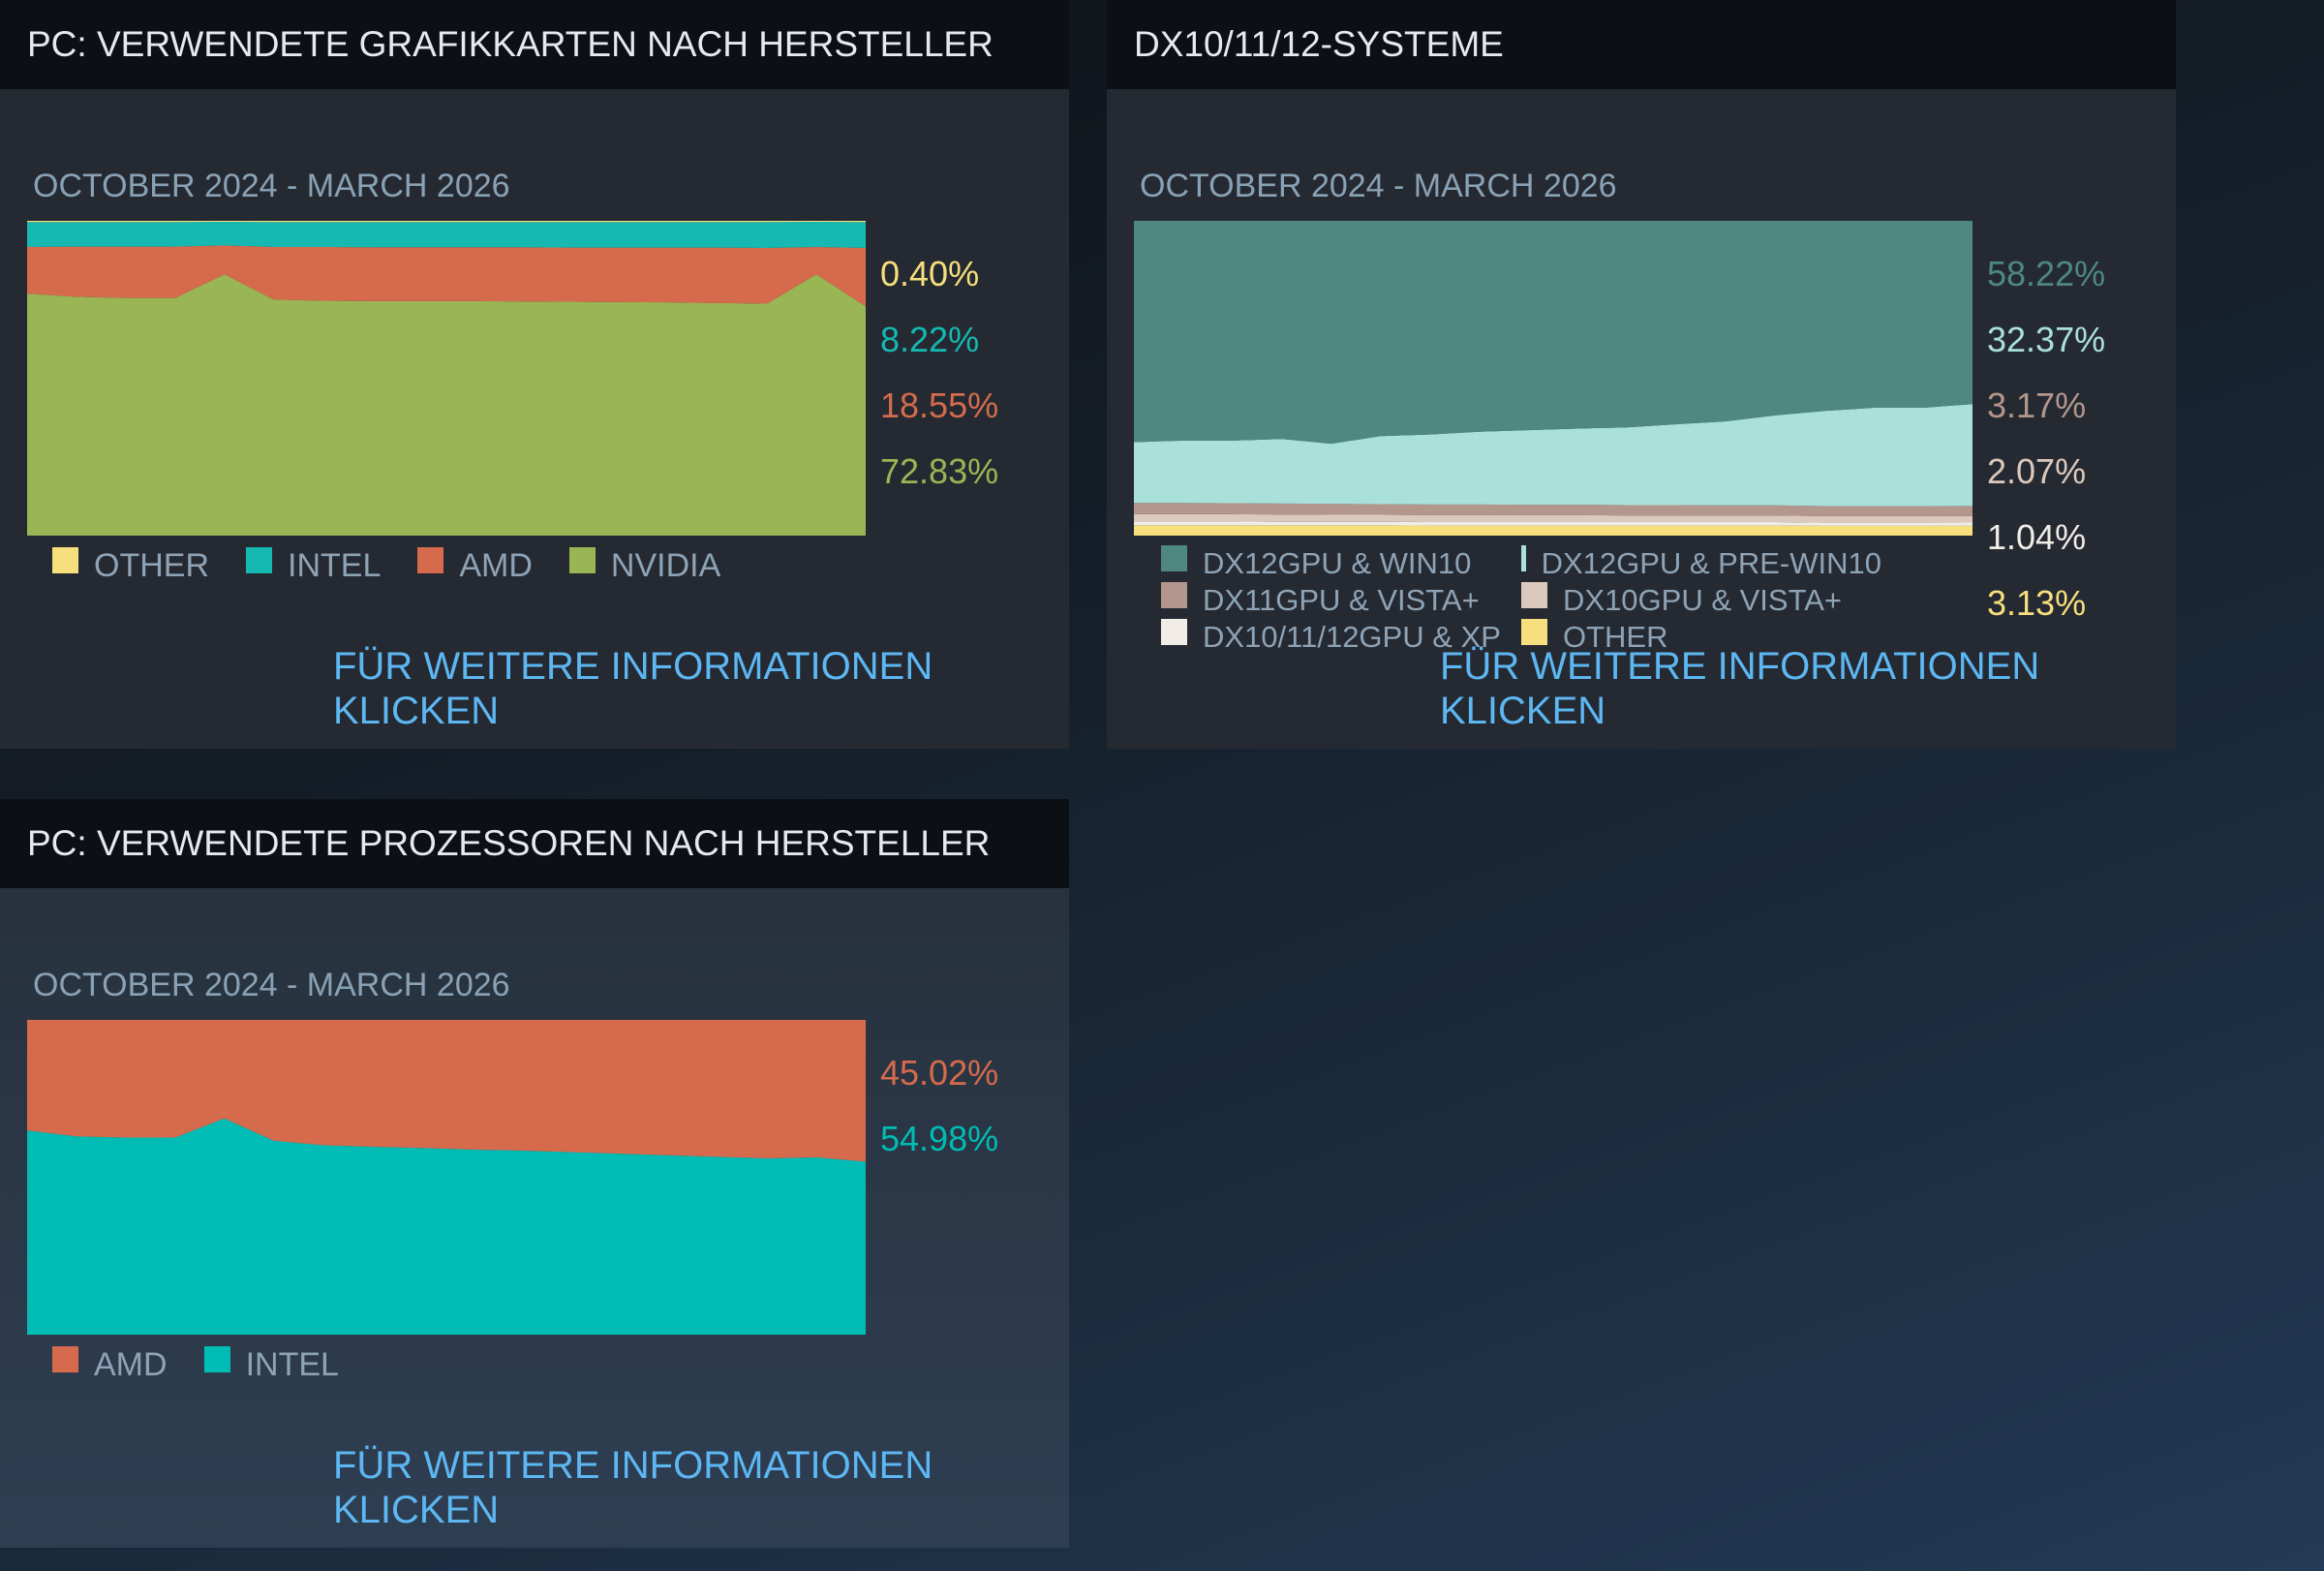  Describe the element at coordinates (2046, 273) in the screenshot. I see `value-label: 58.22%` at that location.